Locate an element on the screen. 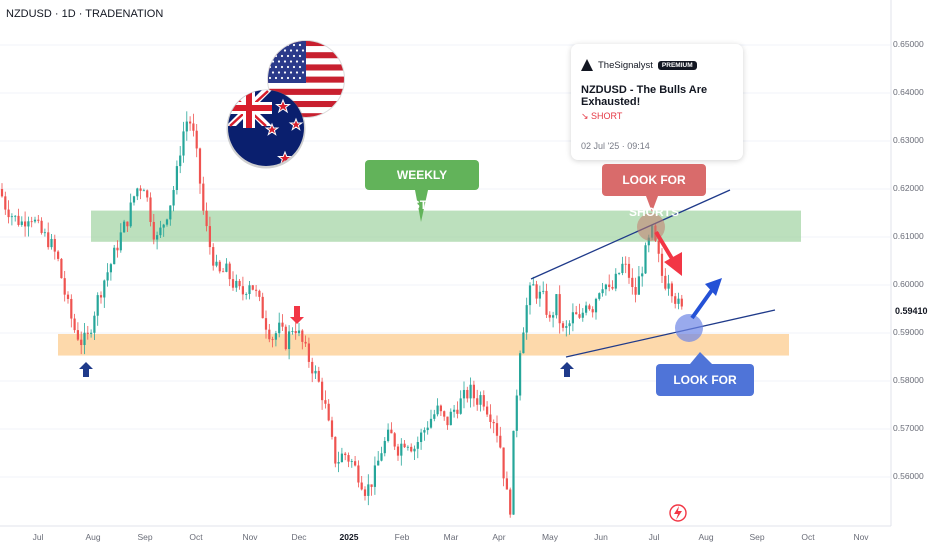 The image size is (932, 550). price-tick-label: 0.59000 is located at coordinates (908, 332).